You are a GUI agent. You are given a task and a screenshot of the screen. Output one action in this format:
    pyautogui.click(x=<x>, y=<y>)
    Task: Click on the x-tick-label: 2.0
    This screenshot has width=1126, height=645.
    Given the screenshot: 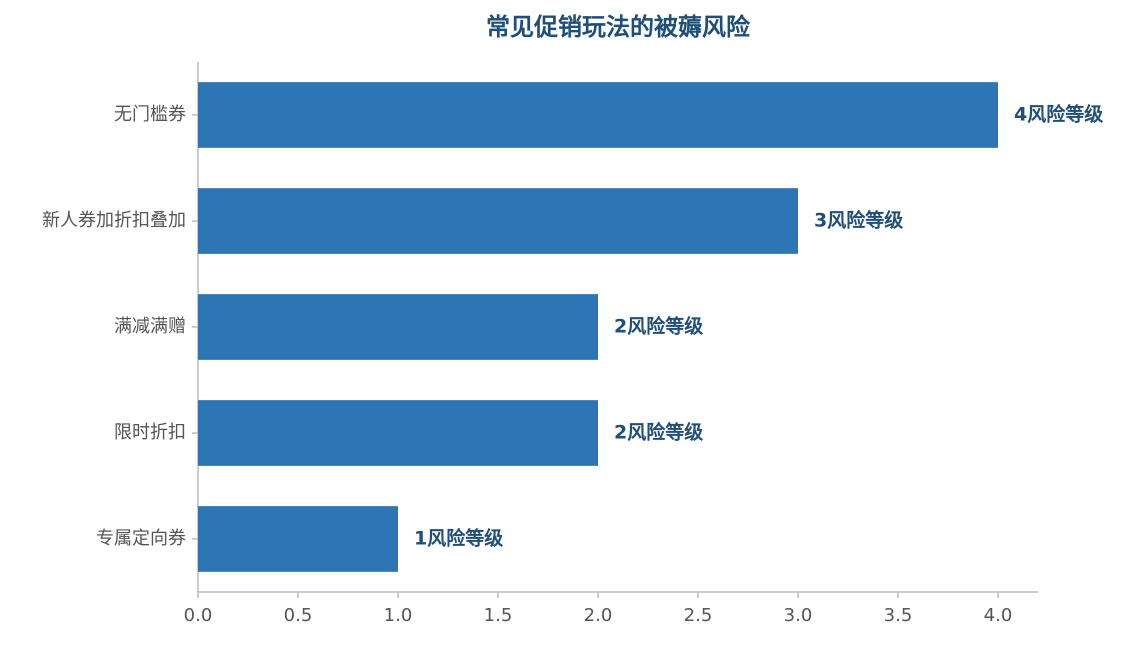 What is the action you would take?
    pyautogui.click(x=598, y=615)
    